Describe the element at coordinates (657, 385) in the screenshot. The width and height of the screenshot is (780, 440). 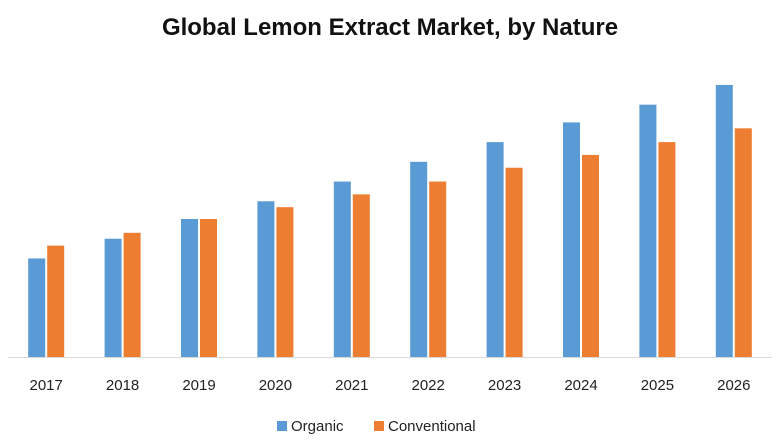
I see `x-tick-label-2025: 2025` at that location.